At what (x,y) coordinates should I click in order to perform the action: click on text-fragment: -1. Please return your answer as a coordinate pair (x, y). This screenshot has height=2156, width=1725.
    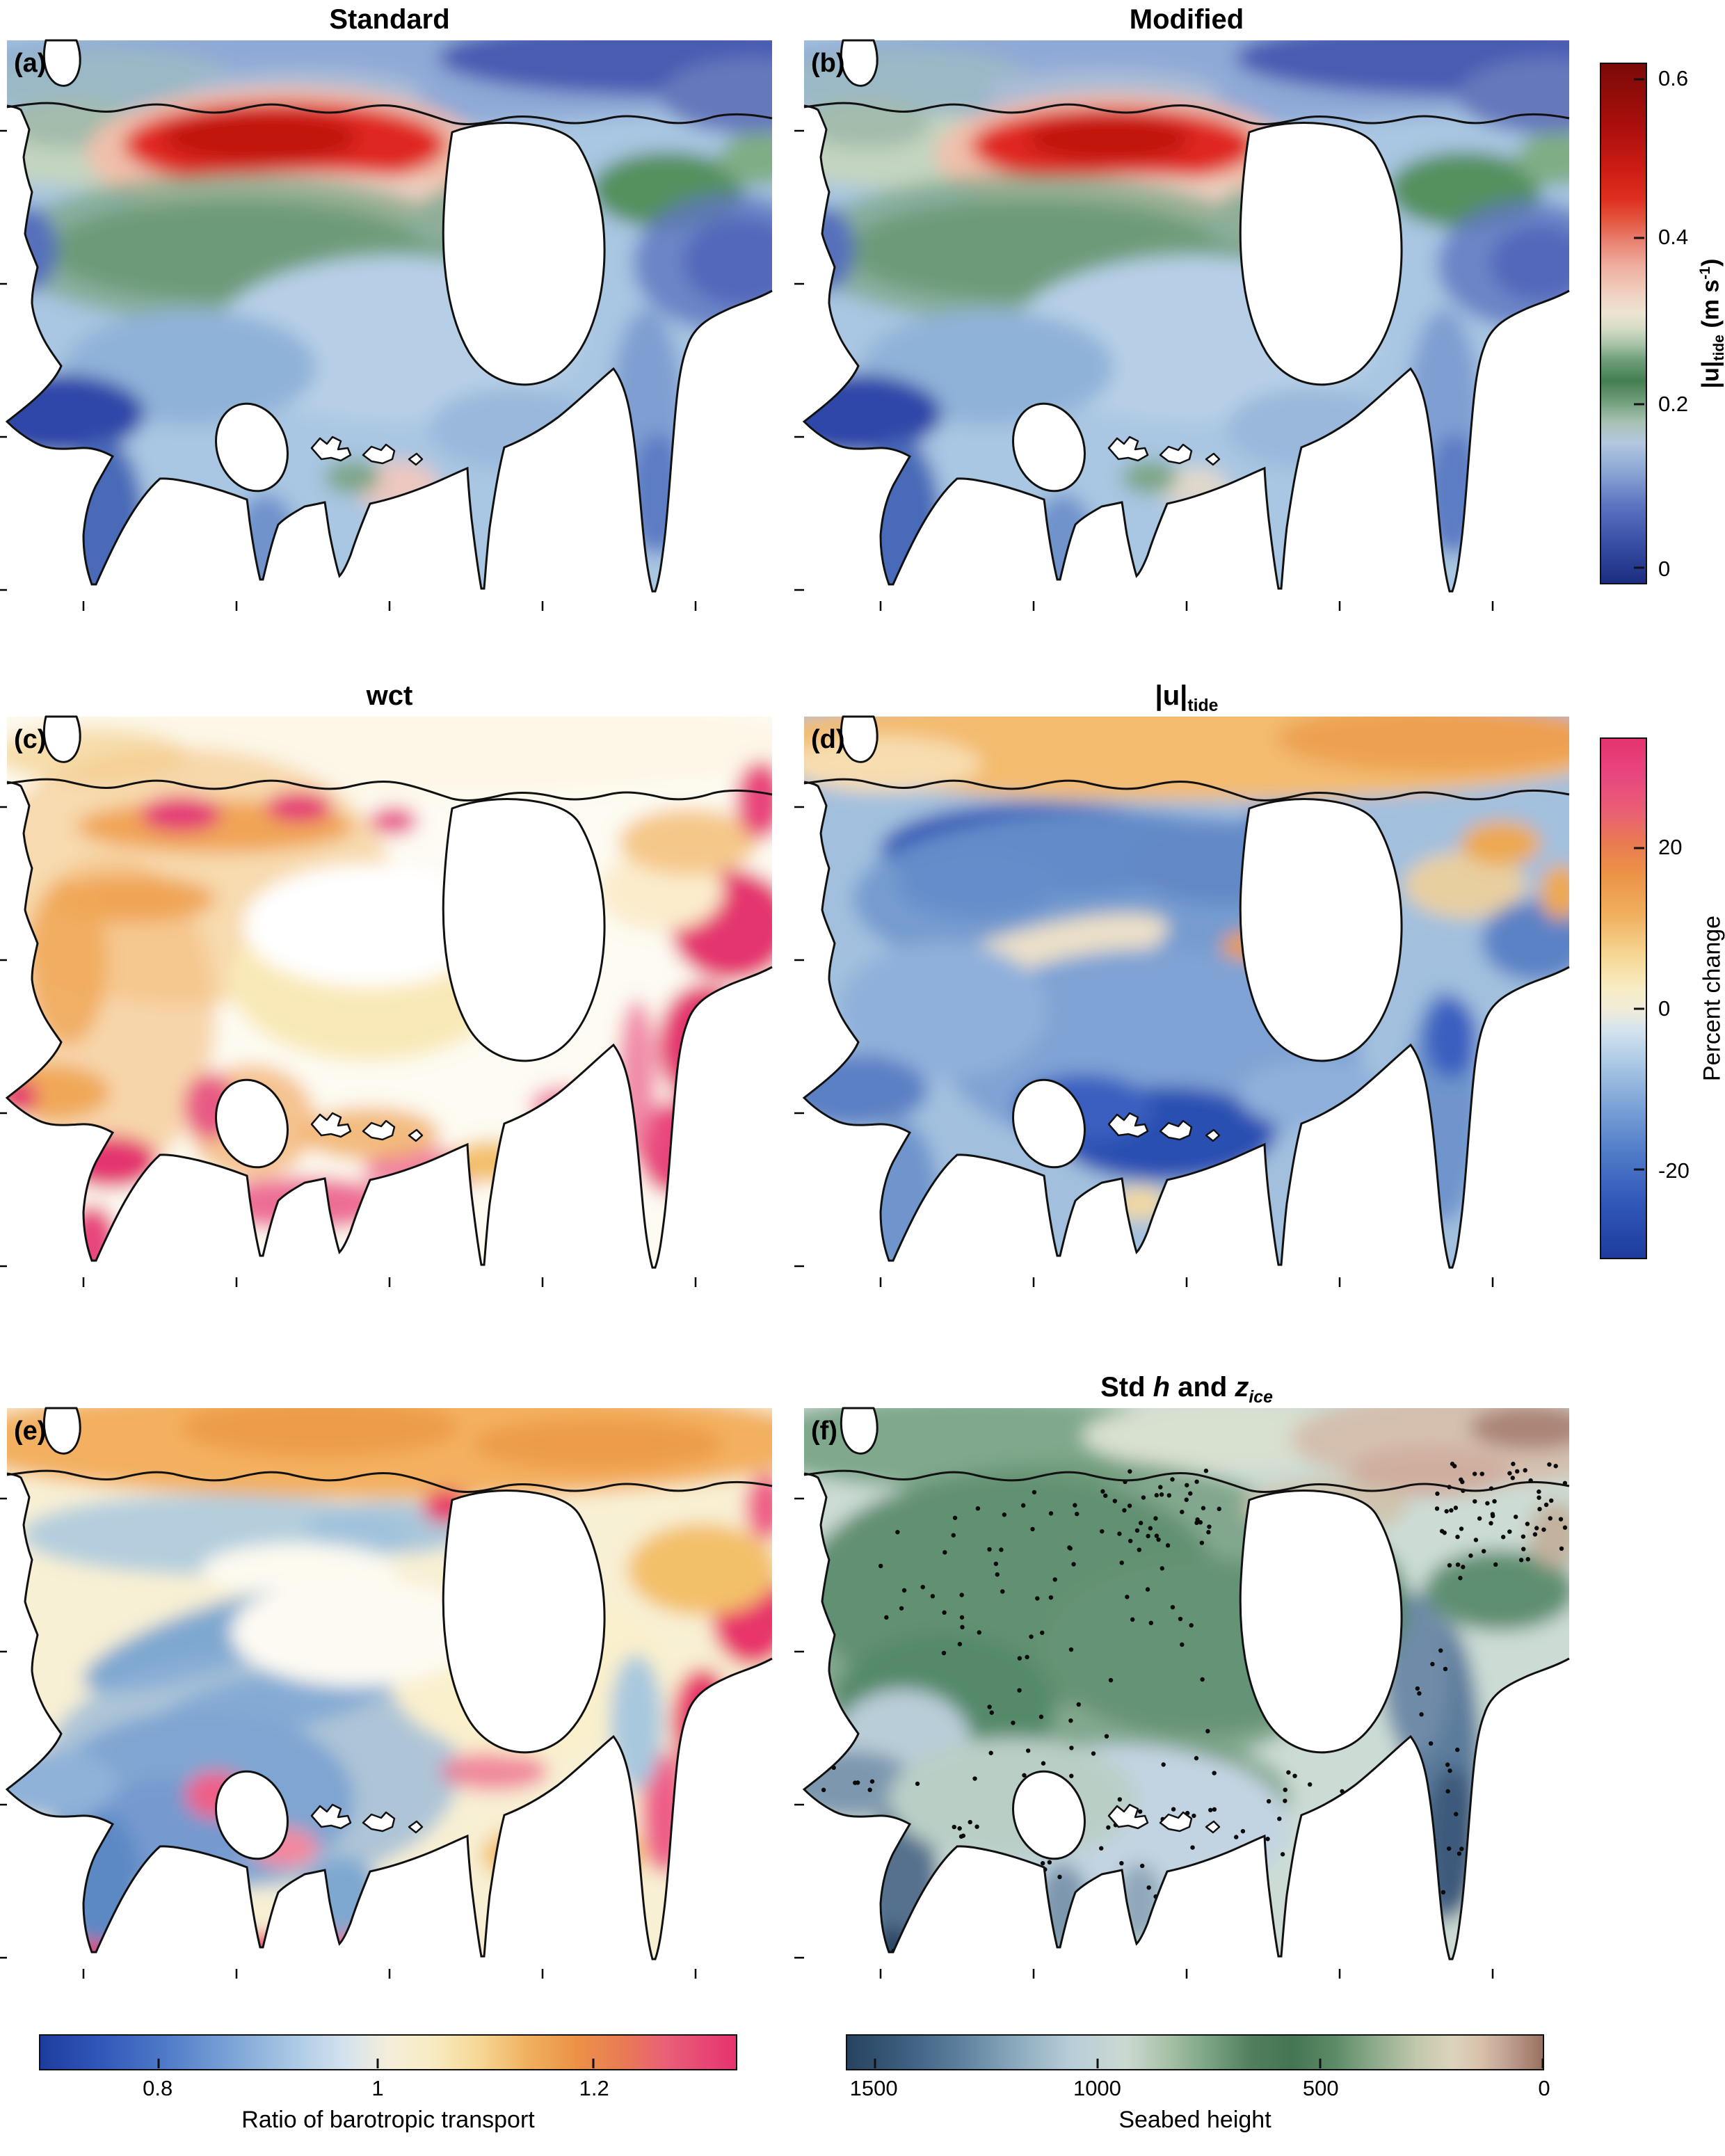
    Looking at the image, I should click on (1704, 273).